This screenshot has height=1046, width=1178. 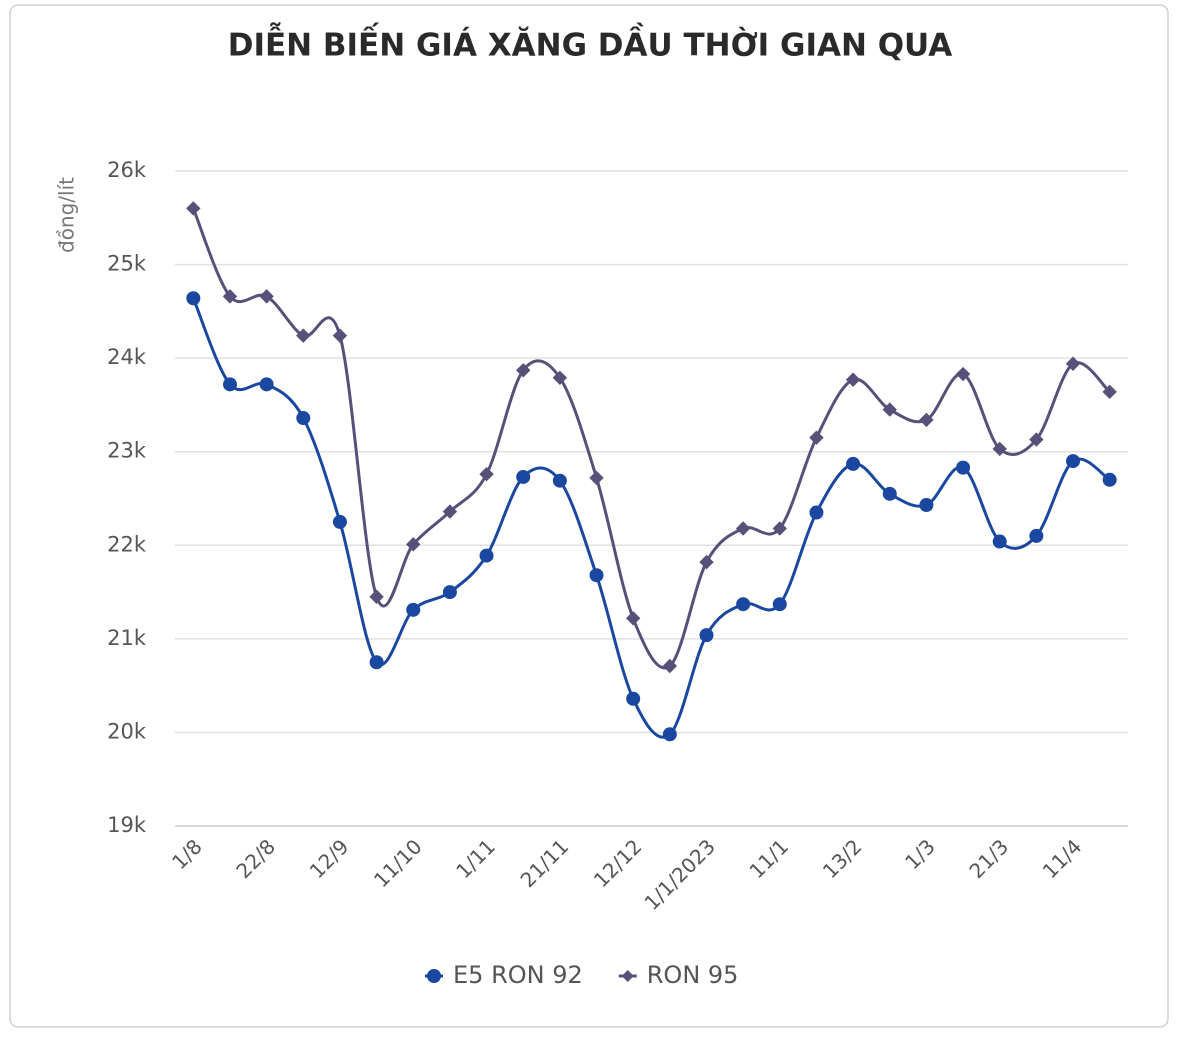 I want to click on y-tick-label: 26k, so click(x=127, y=170).